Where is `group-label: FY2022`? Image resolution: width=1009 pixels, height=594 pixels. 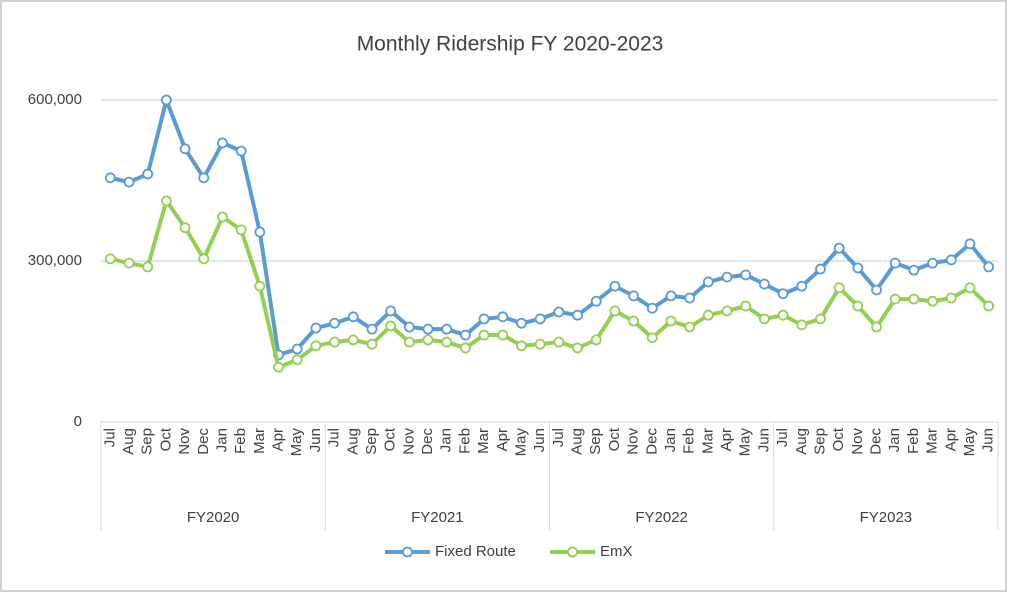
group-label: FY2022 is located at coordinates (661, 517).